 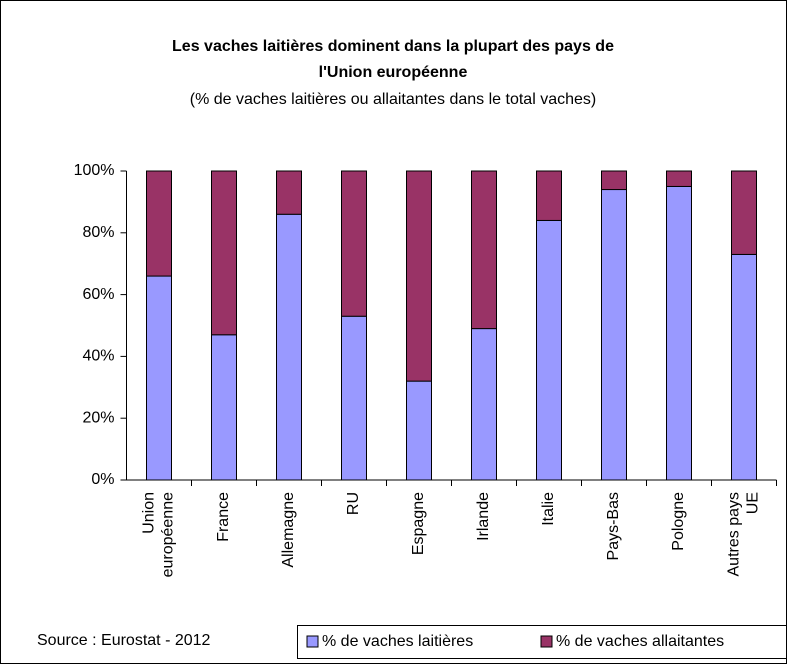 What do you see at coordinates (94, 170) in the screenshot?
I see `y-tick-label: 100%` at bounding box center [94, 170].